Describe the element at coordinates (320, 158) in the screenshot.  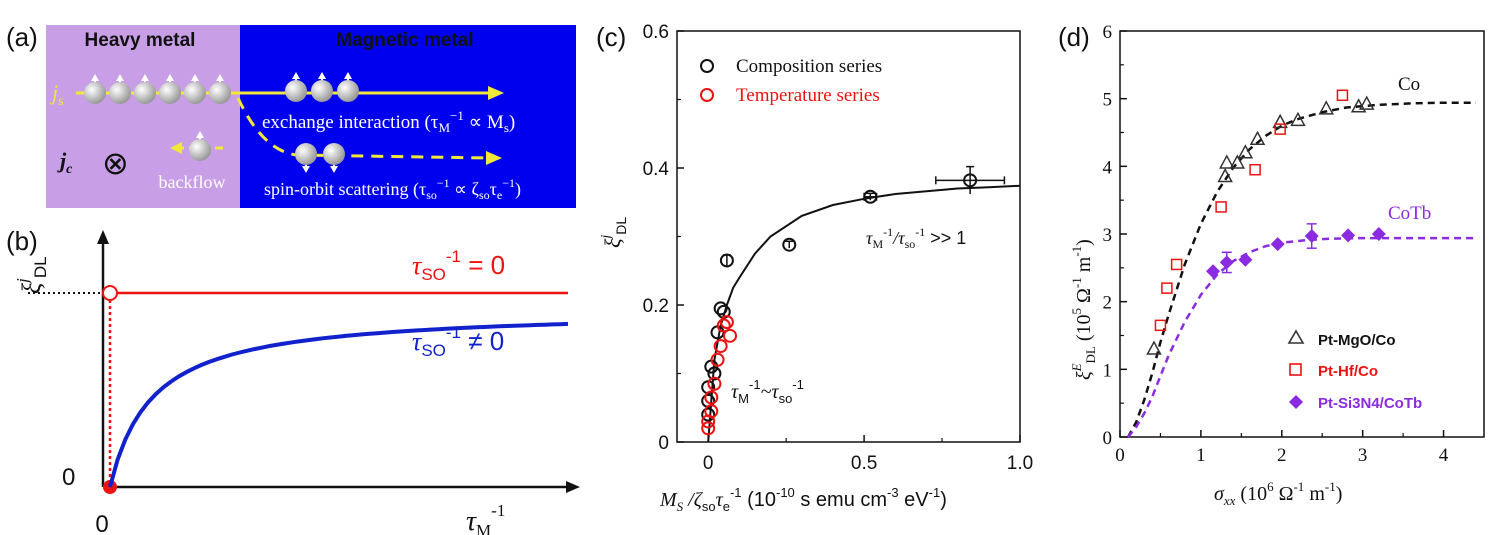
I see `spin-orbit-spins` at that location.